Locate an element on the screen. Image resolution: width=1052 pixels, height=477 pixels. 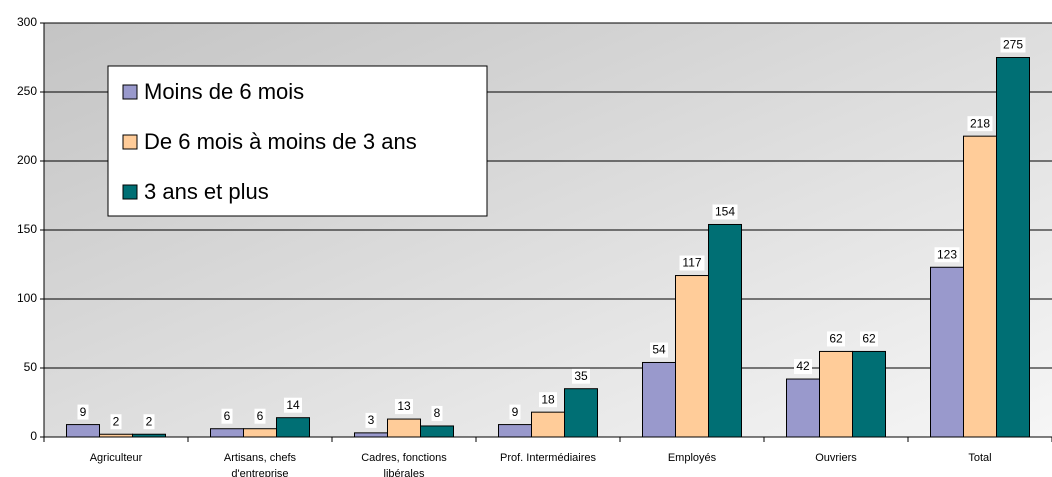
legend-label: De 6 mois à moins de 3 ans is located at coordinates (280, 141).